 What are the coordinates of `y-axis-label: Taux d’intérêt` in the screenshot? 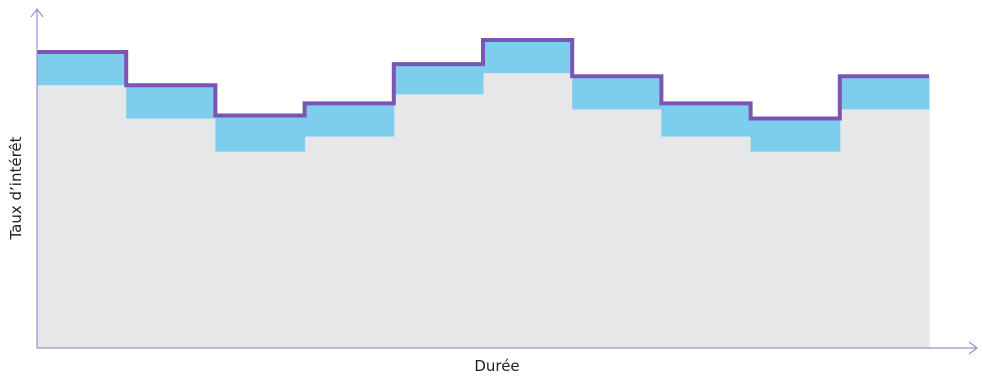 It's located at (16, 188).